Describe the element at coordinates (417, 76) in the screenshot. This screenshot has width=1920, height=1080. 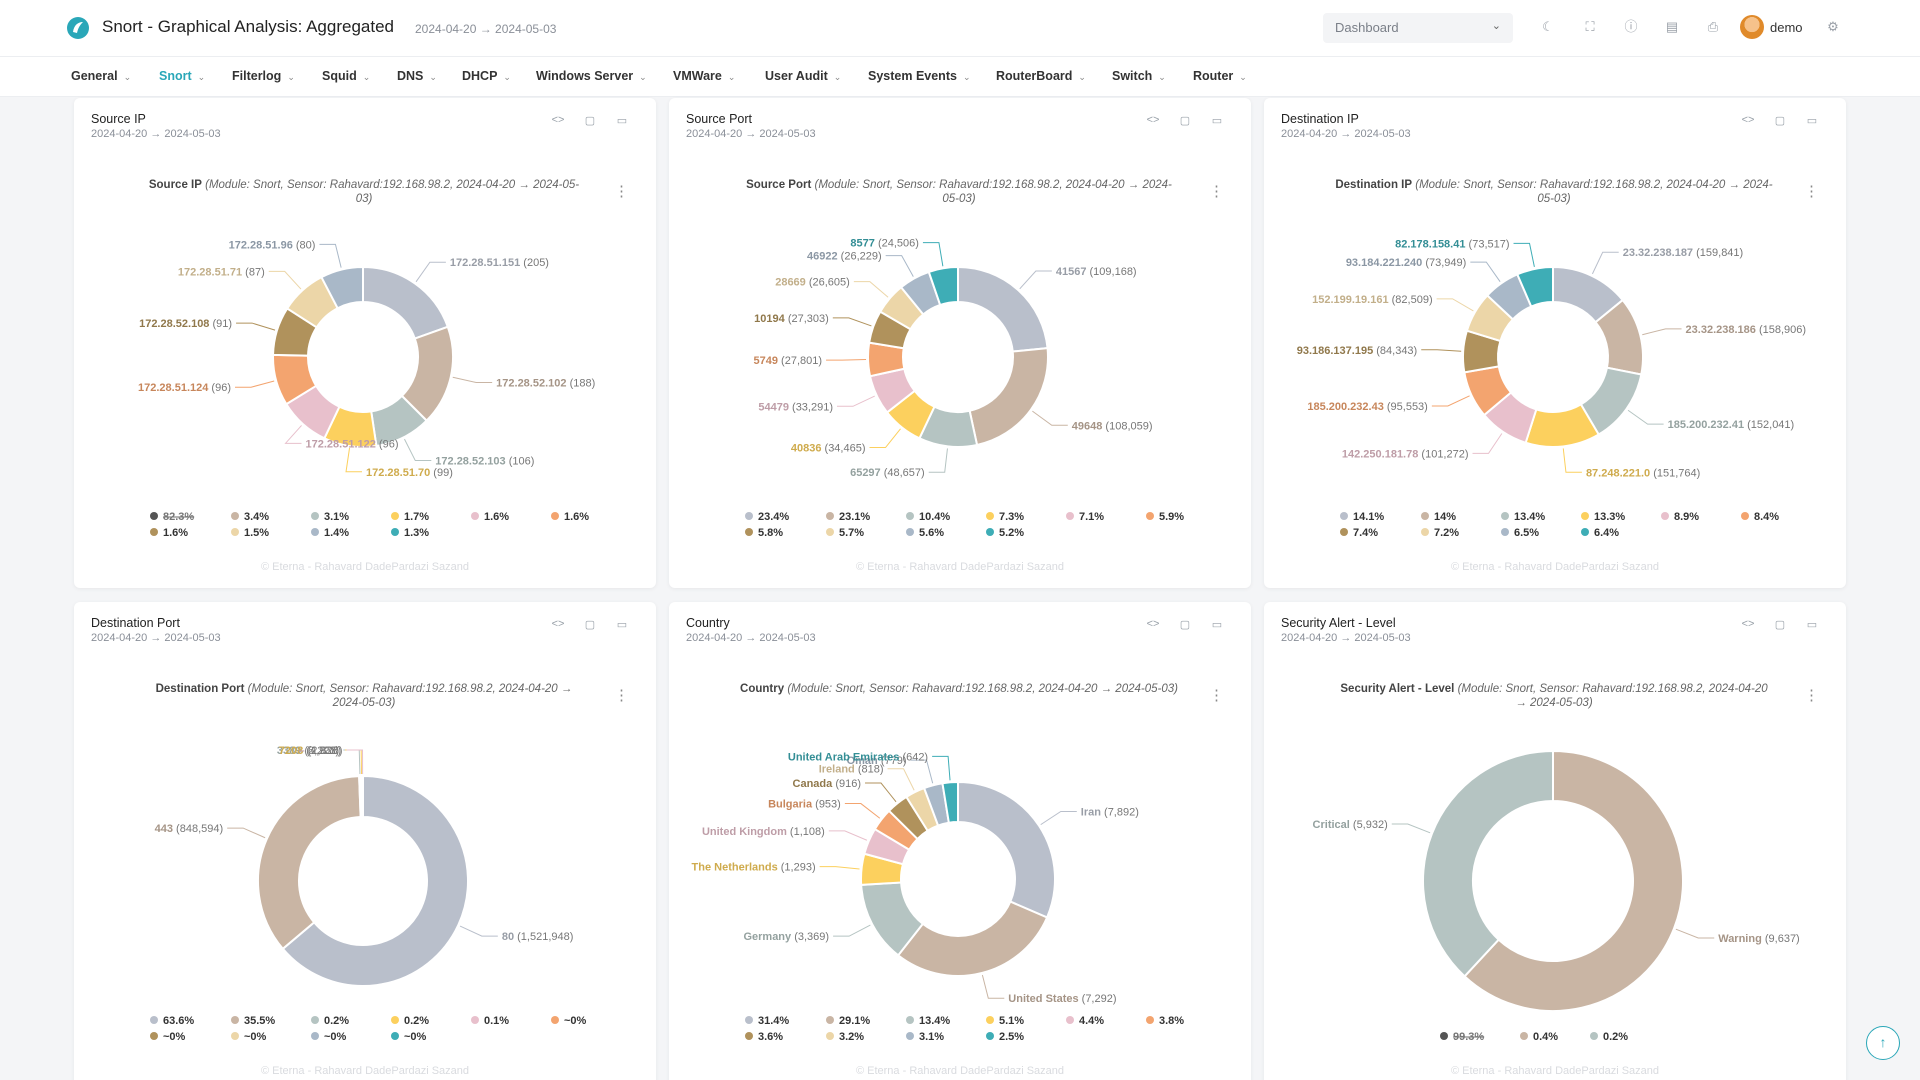
I see `nav-item-dns: DNS ⌄` at that location.